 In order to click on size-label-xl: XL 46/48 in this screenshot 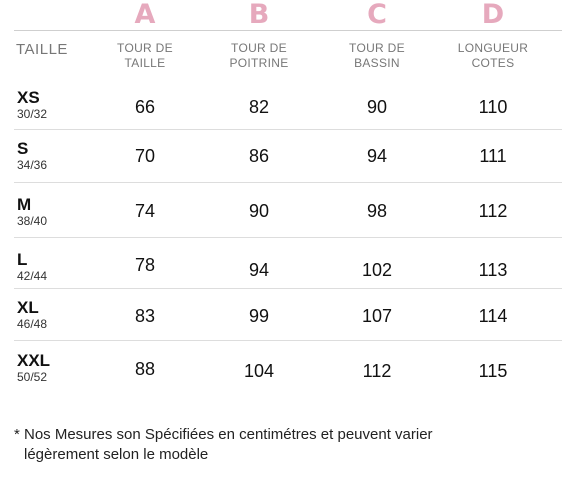, I will do `click(32, 315)`.